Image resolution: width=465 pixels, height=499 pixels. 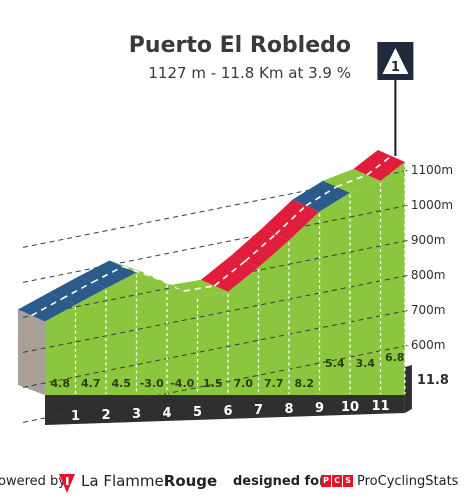 I want to click on profile-base-strip, so click(x=225, y=410).